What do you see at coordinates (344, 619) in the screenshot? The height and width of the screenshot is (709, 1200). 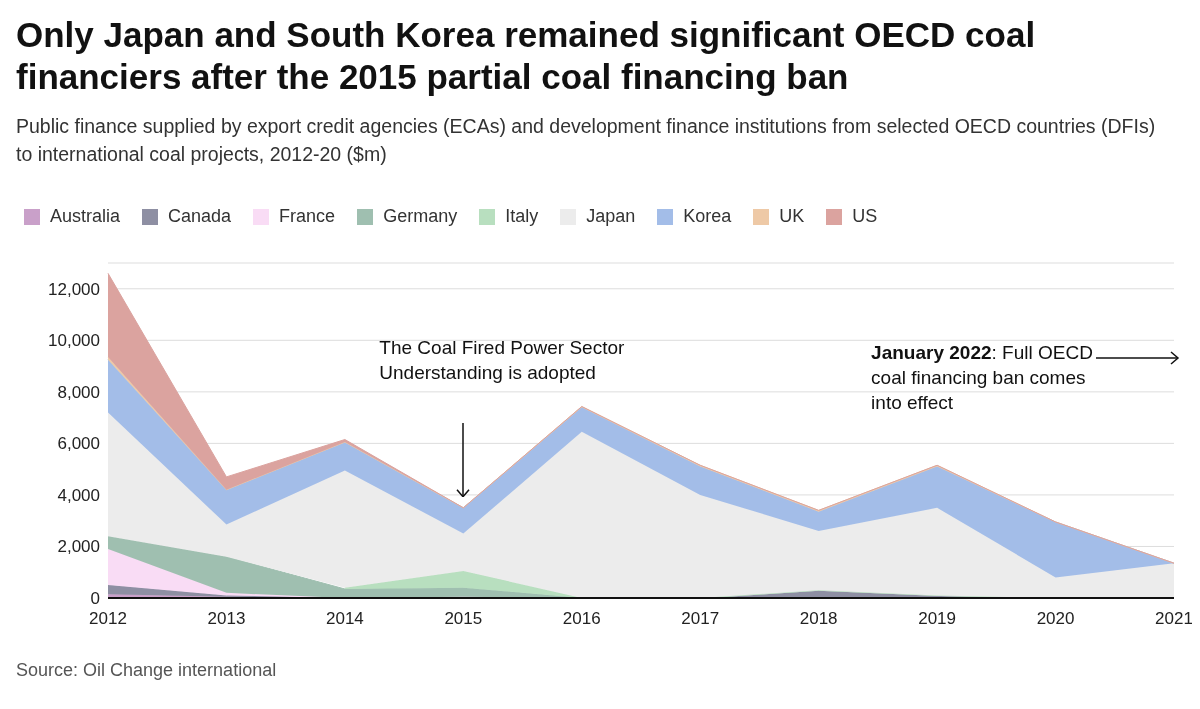 I see `x-tick-label: 2014` at bounding box center [344, 619].